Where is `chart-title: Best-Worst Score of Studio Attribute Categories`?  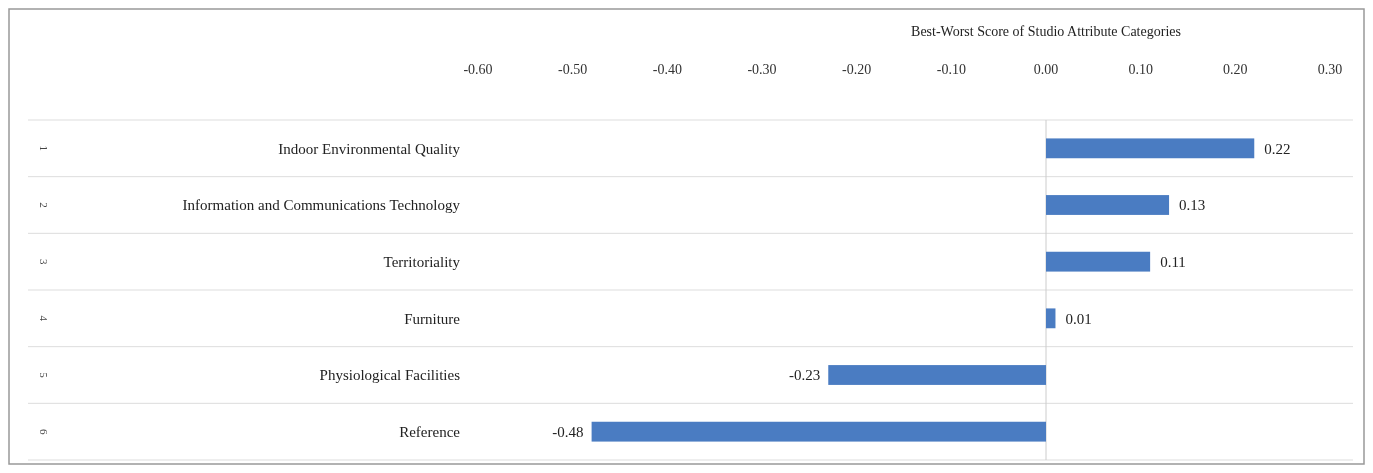 chart-title: Best-Worst Score of Studio Attribute Categories is located at coordinates (1046, 31).